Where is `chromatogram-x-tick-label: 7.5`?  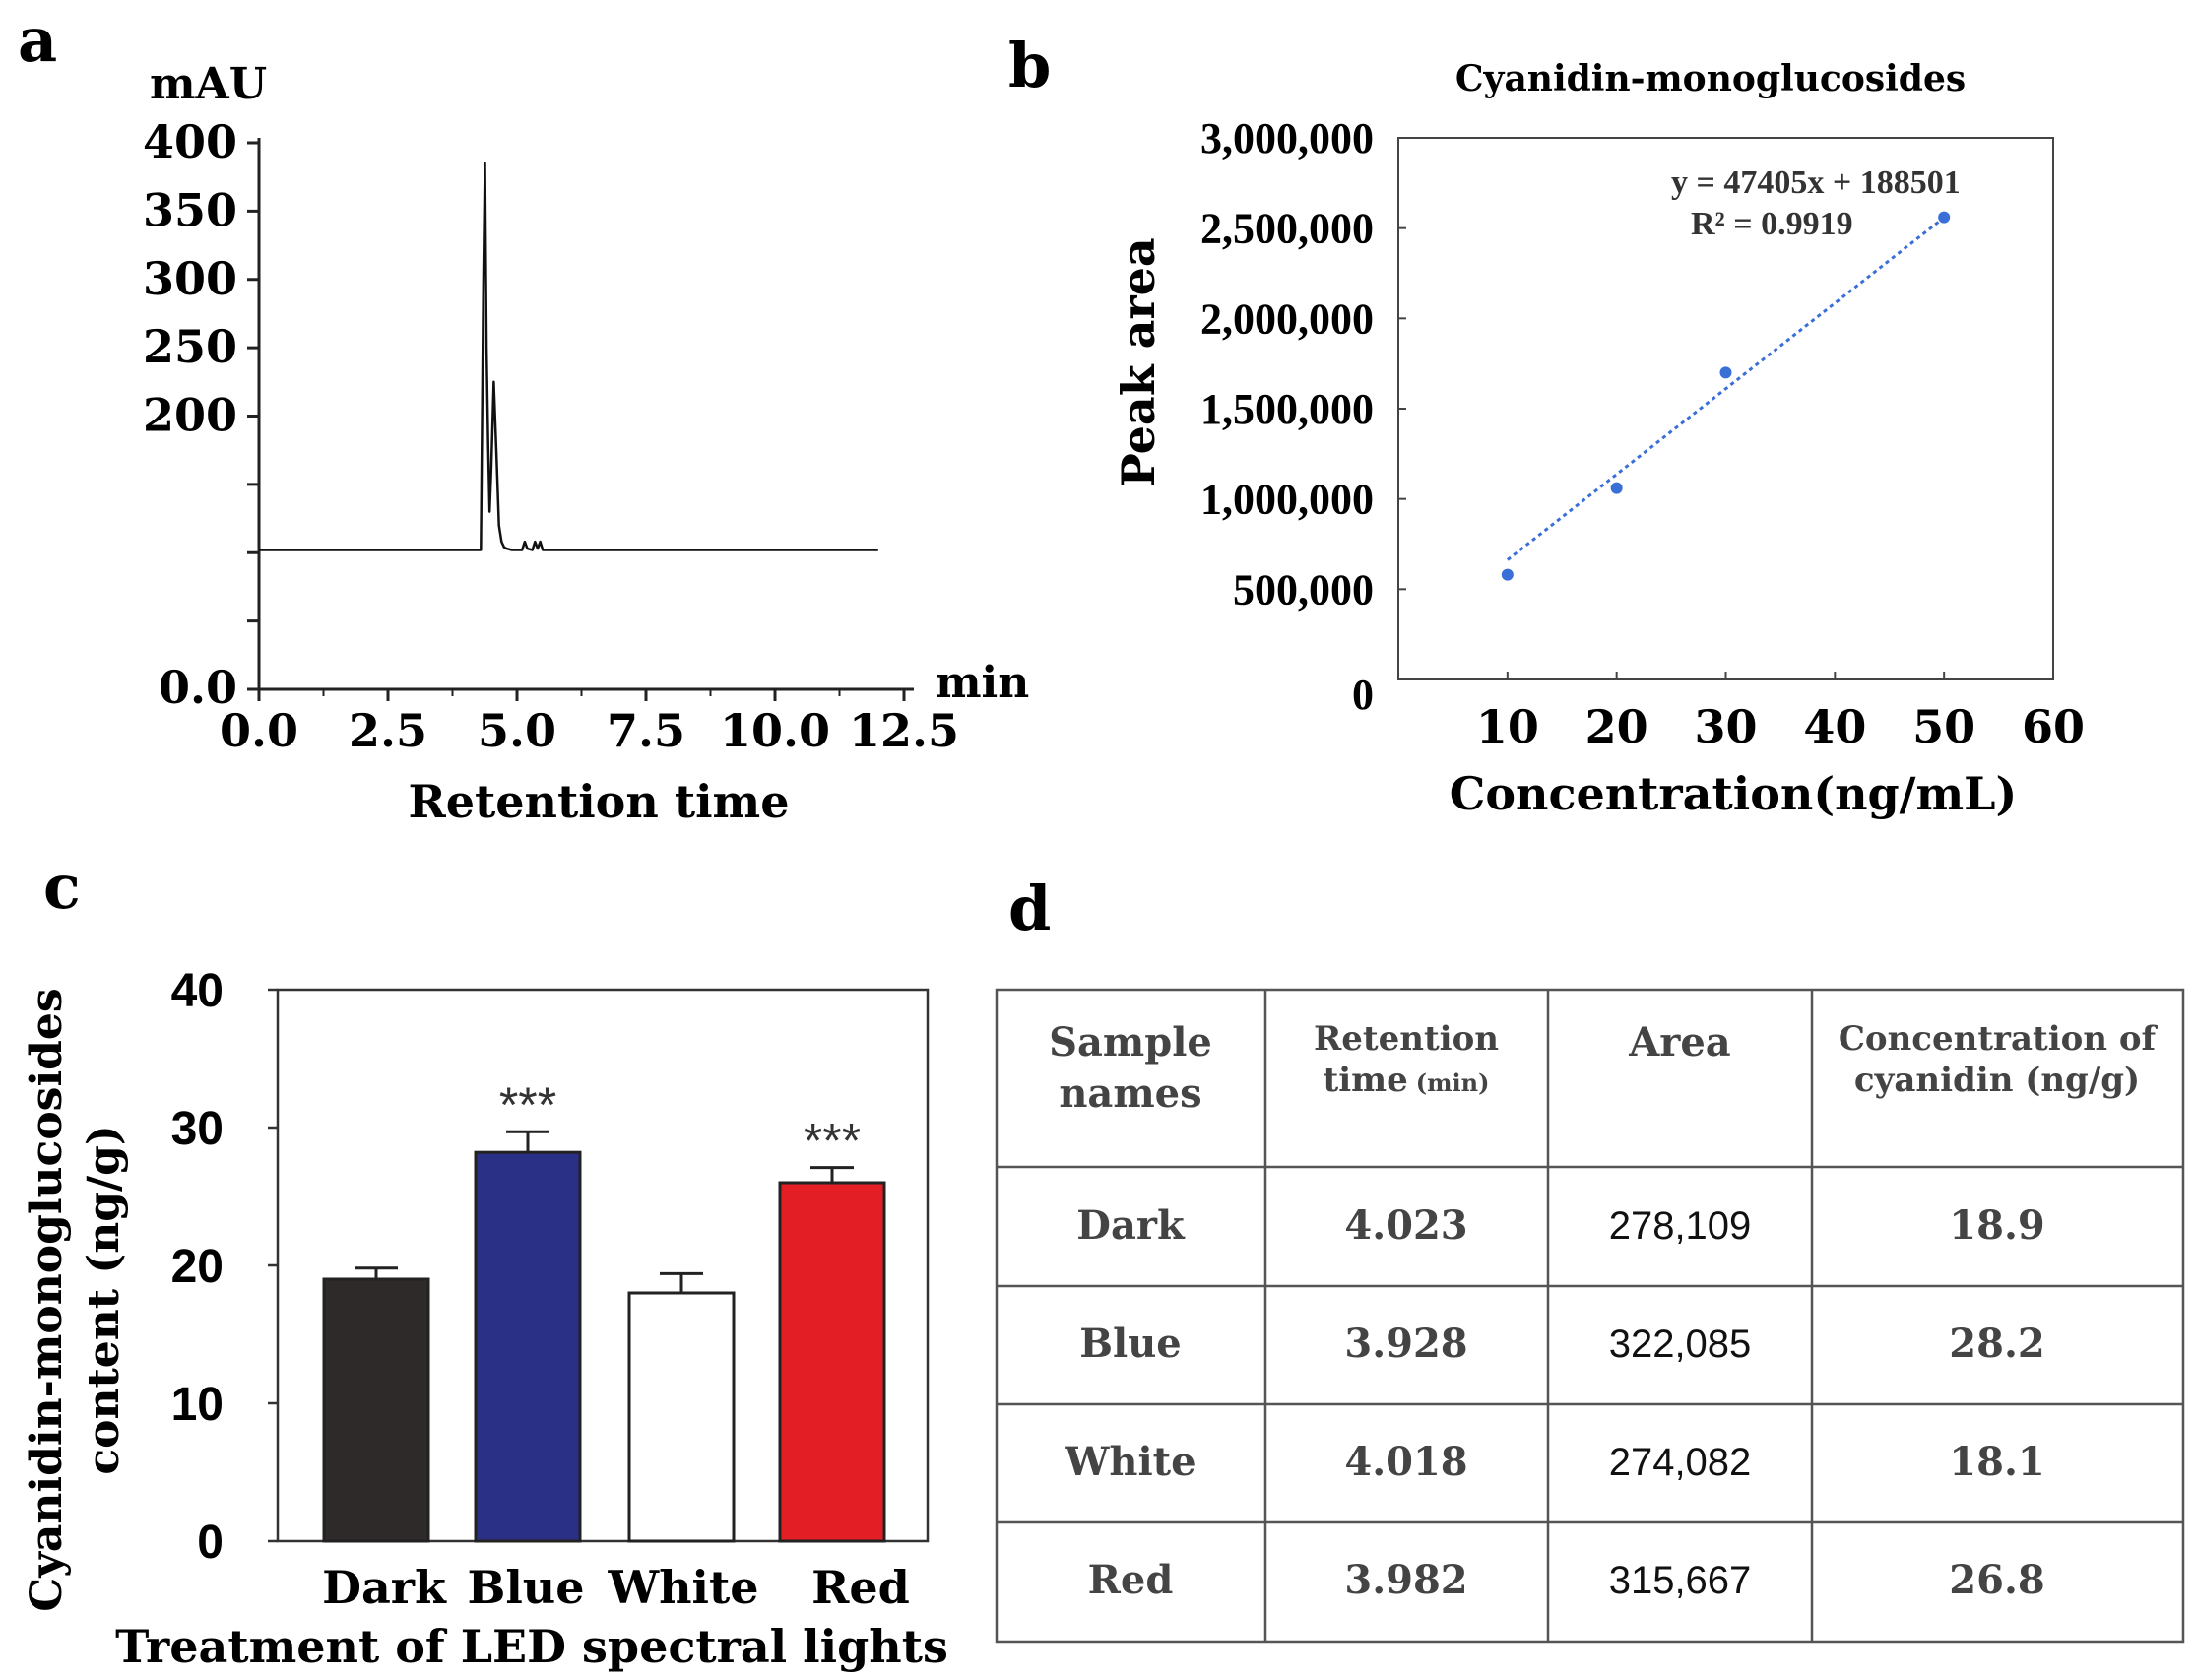 chromatogram-x-tick-label: 7.5 is located at coordinates (646, 730).